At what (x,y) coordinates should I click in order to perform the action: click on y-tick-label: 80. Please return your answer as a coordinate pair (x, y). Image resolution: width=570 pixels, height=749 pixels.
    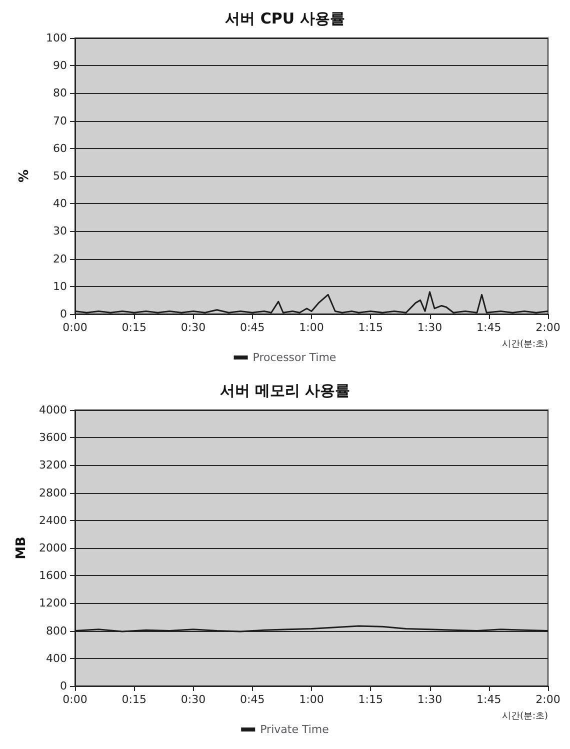
    Looking at the image, I should click on (60, 93).